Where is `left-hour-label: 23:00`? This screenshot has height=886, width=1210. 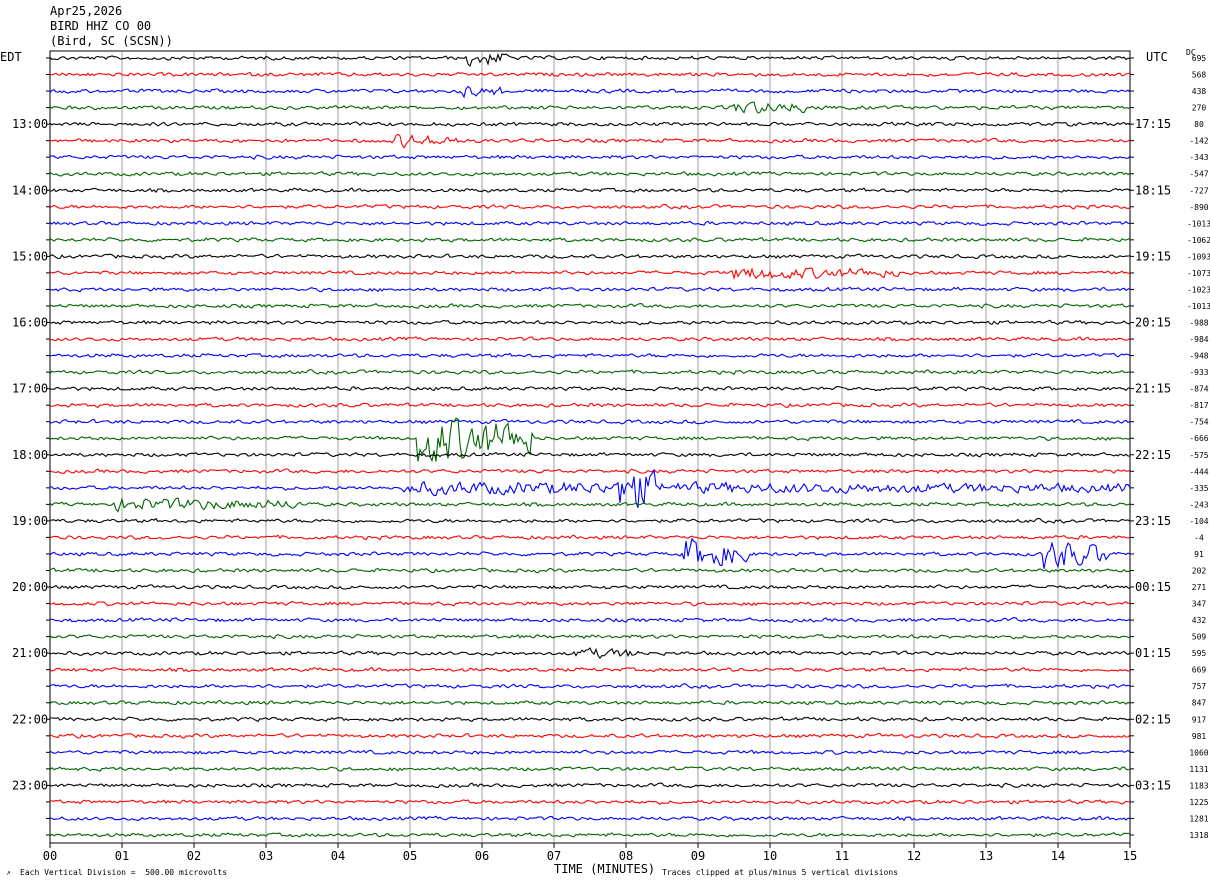 left-hour-label: 23:00 is located at coordinates (30, 785).